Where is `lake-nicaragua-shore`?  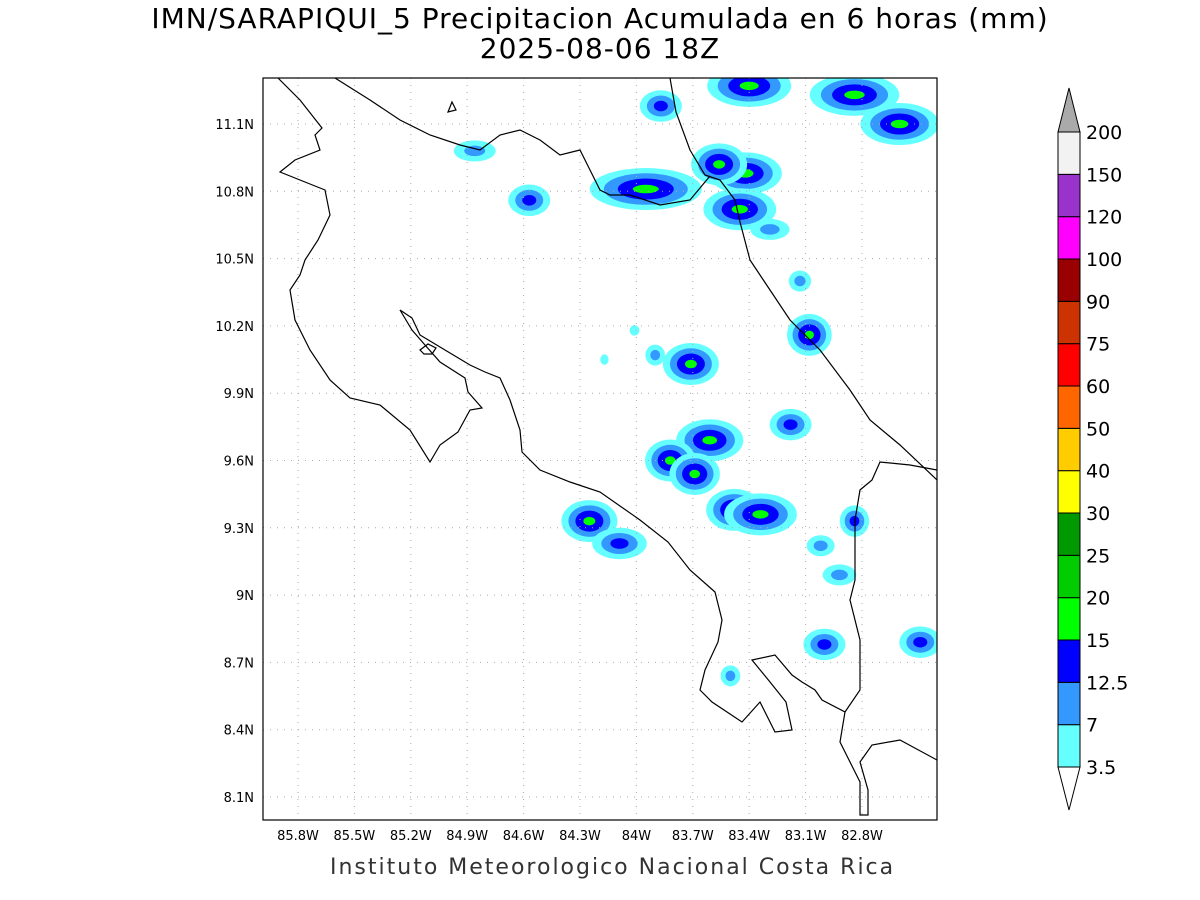 lake-nicaragua-shore is located at coordinates (452, 106).